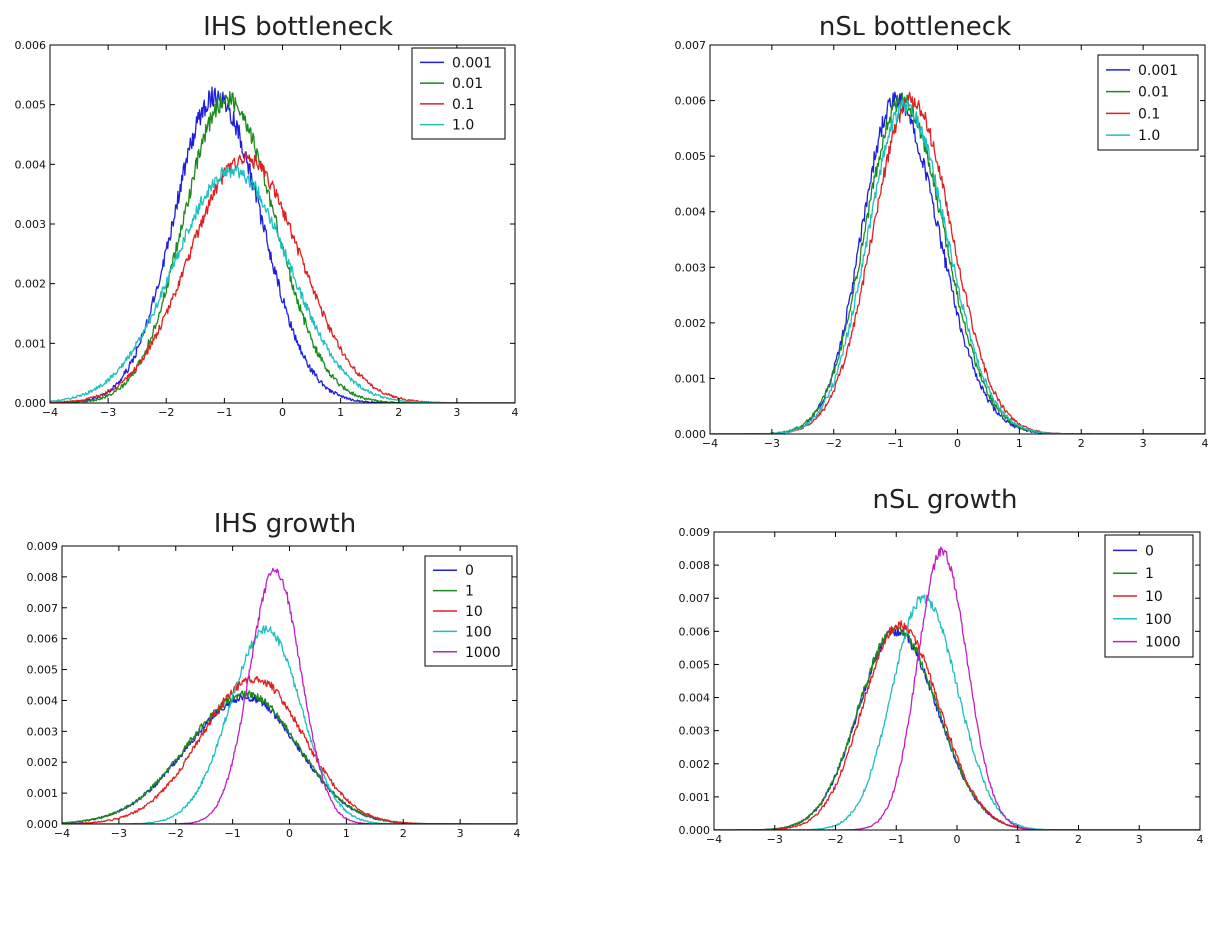  I want to click on series-group, so click(957, 262).